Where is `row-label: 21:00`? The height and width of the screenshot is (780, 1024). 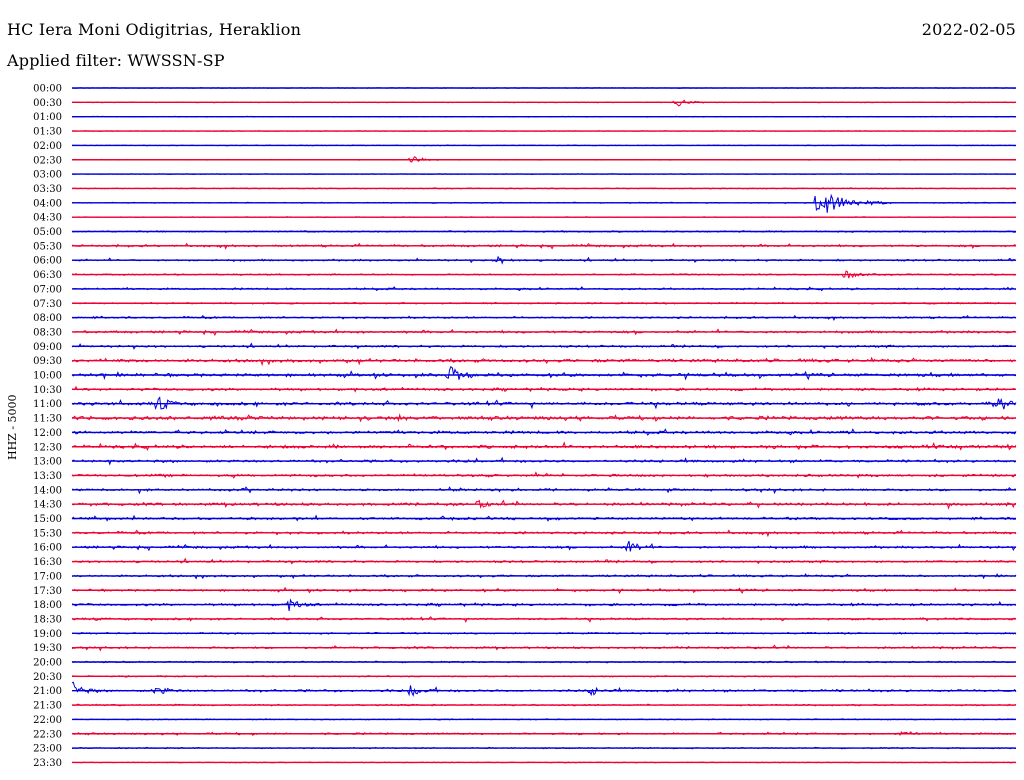
row-label: 21:00 is located at coordinates (47, 691).